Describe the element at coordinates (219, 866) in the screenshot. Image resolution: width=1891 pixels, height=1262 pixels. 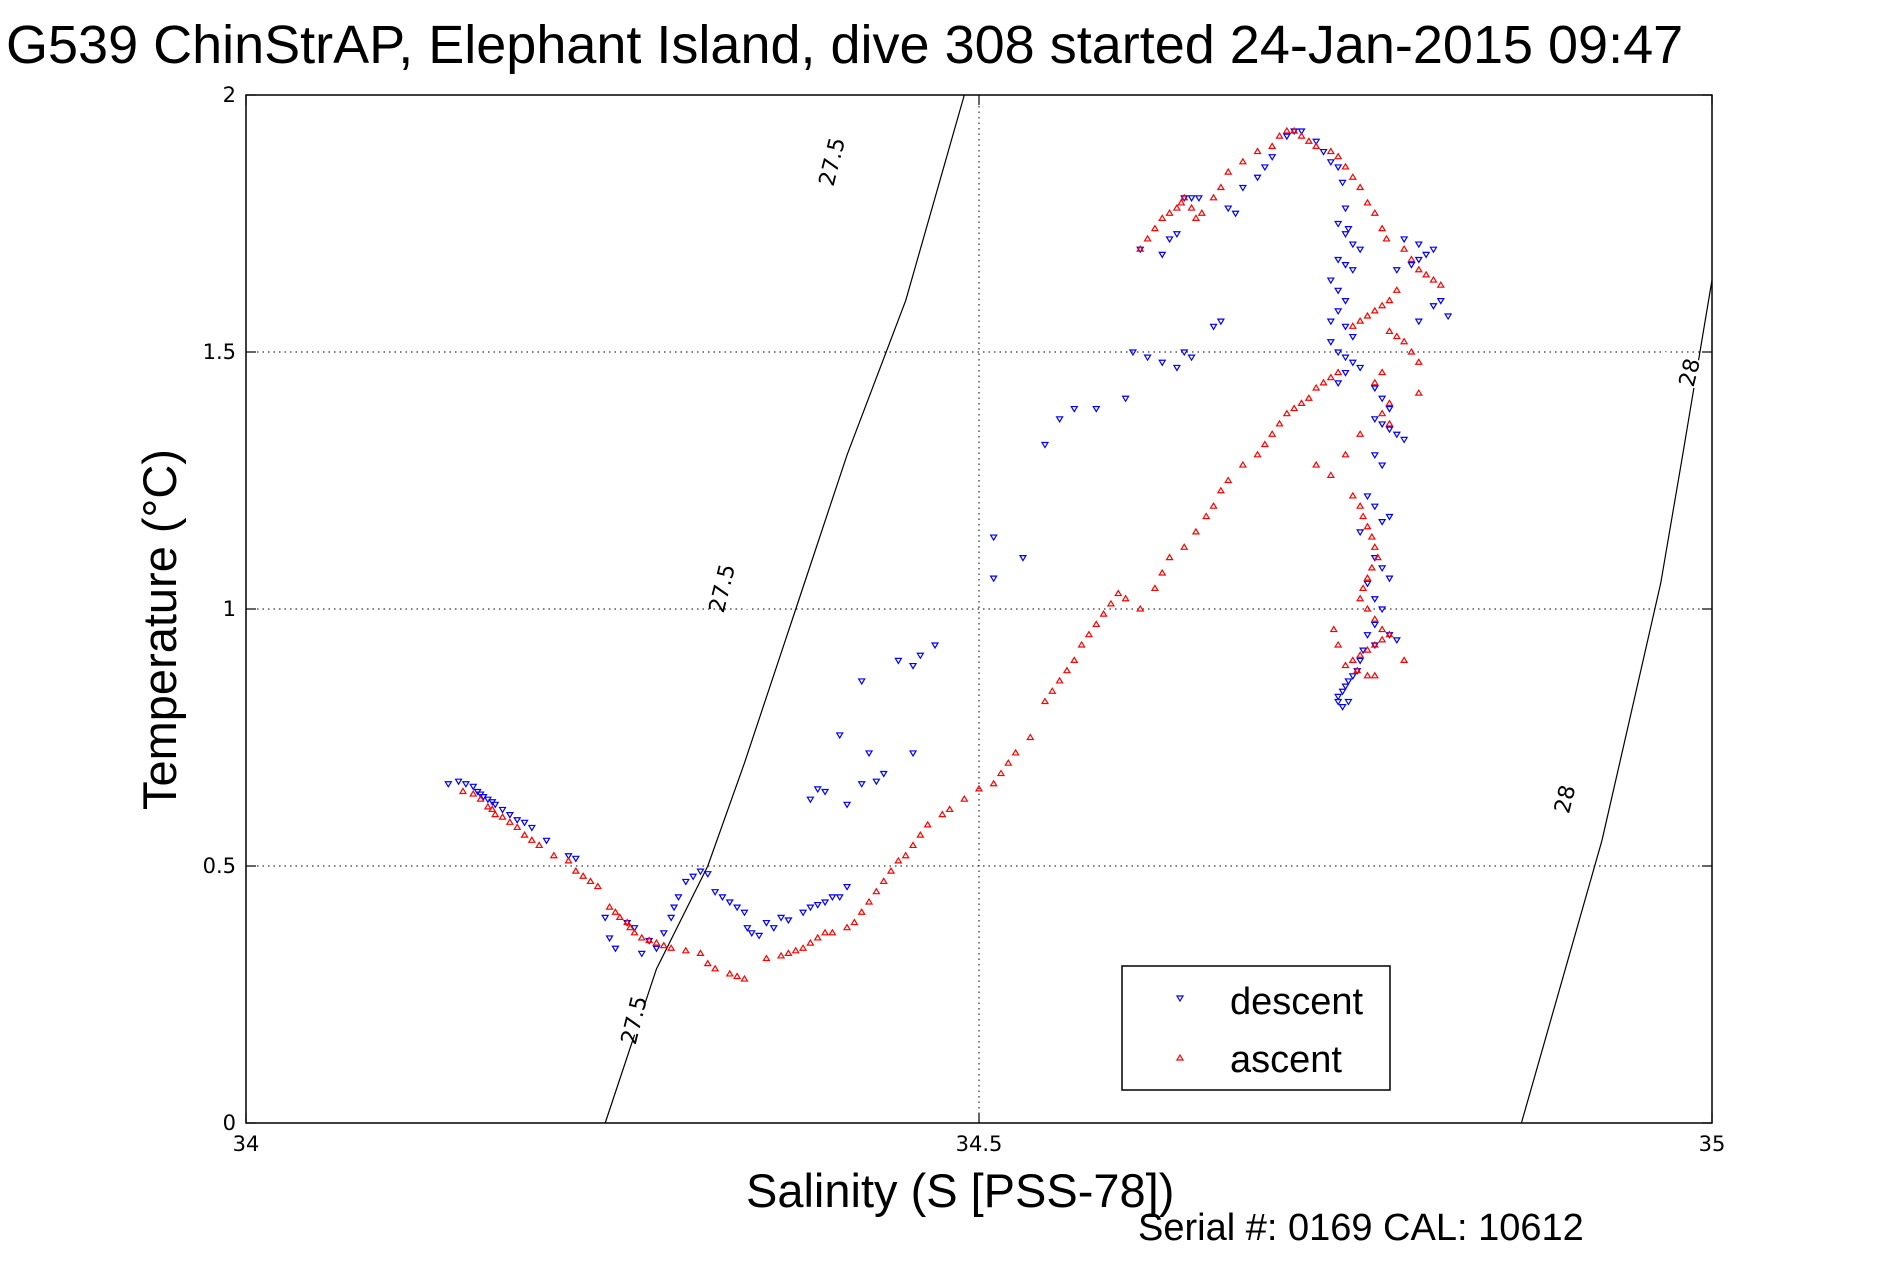
I see `y-tick-label: 0.5` at that location.